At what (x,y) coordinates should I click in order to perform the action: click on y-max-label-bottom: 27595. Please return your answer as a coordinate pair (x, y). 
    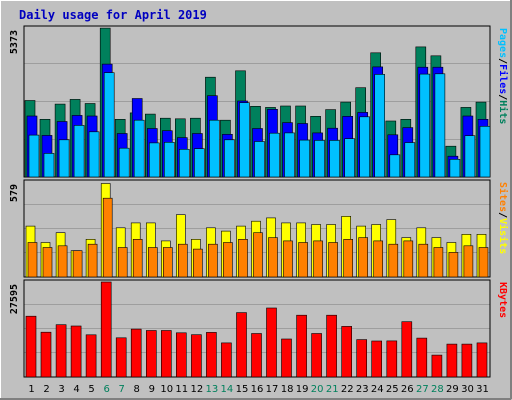
    Looking at the image, I should click on (14, 299).